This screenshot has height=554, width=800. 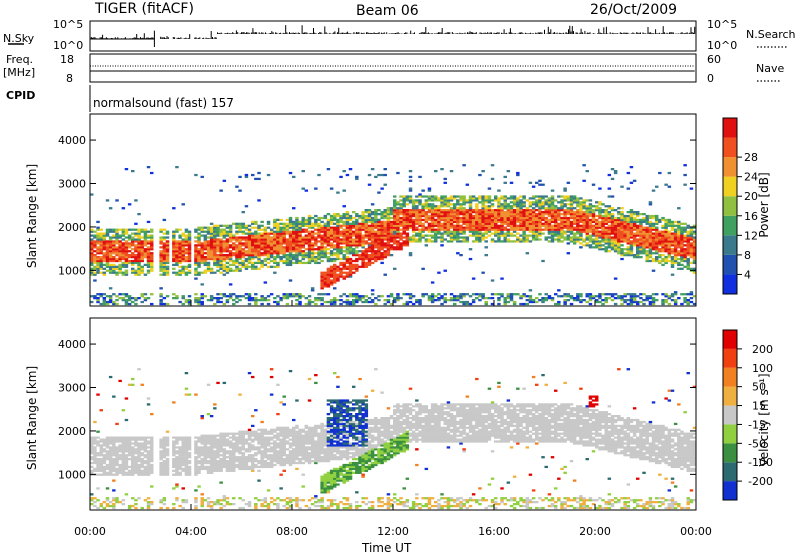 I want to click on colorbar-frame, so click(x=730, y=206).